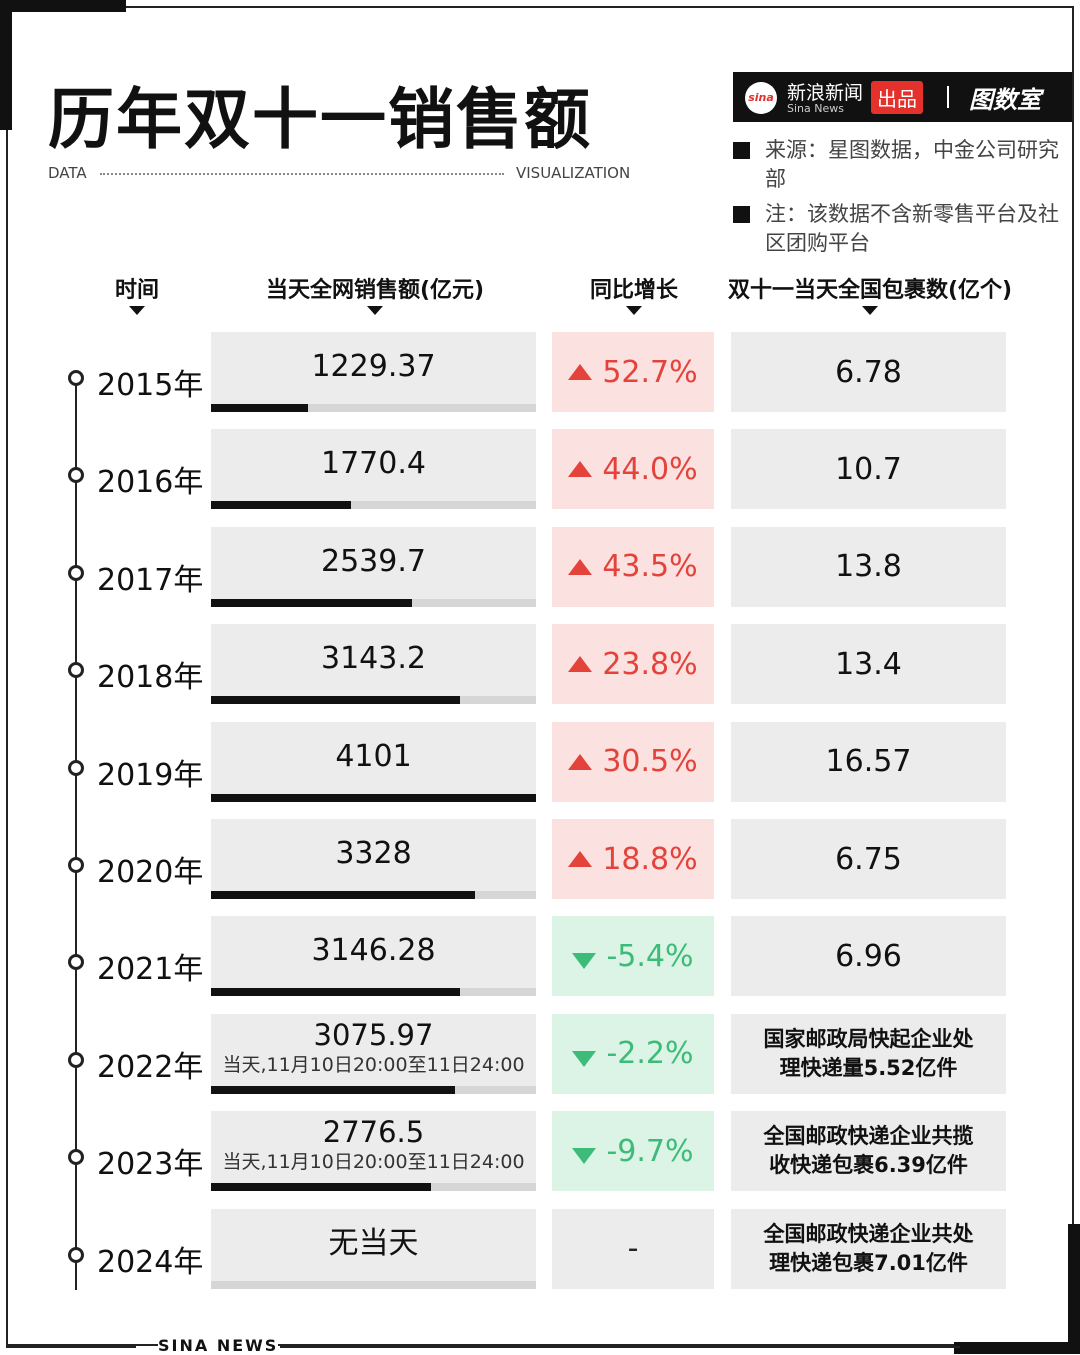  Describe the element at coordinates (868, 372) in the screenshot. I see `parcels-cell: 6.78` at that location.